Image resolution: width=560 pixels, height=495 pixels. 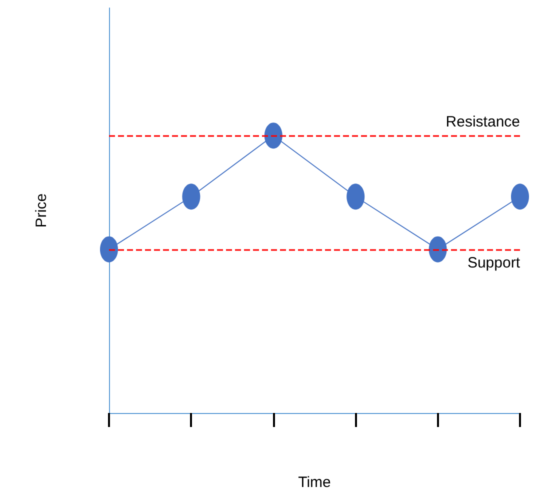 I want to click on ref-line-label: Support, so click(x=494, y=263).